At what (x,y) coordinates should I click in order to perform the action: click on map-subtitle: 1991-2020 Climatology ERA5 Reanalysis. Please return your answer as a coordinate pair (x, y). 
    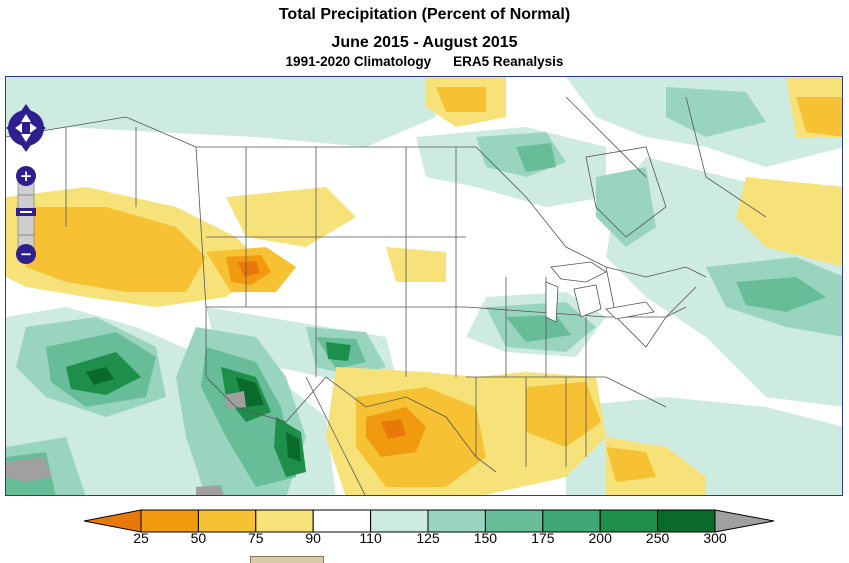
    Looking at the image, I should click on (424, 61).